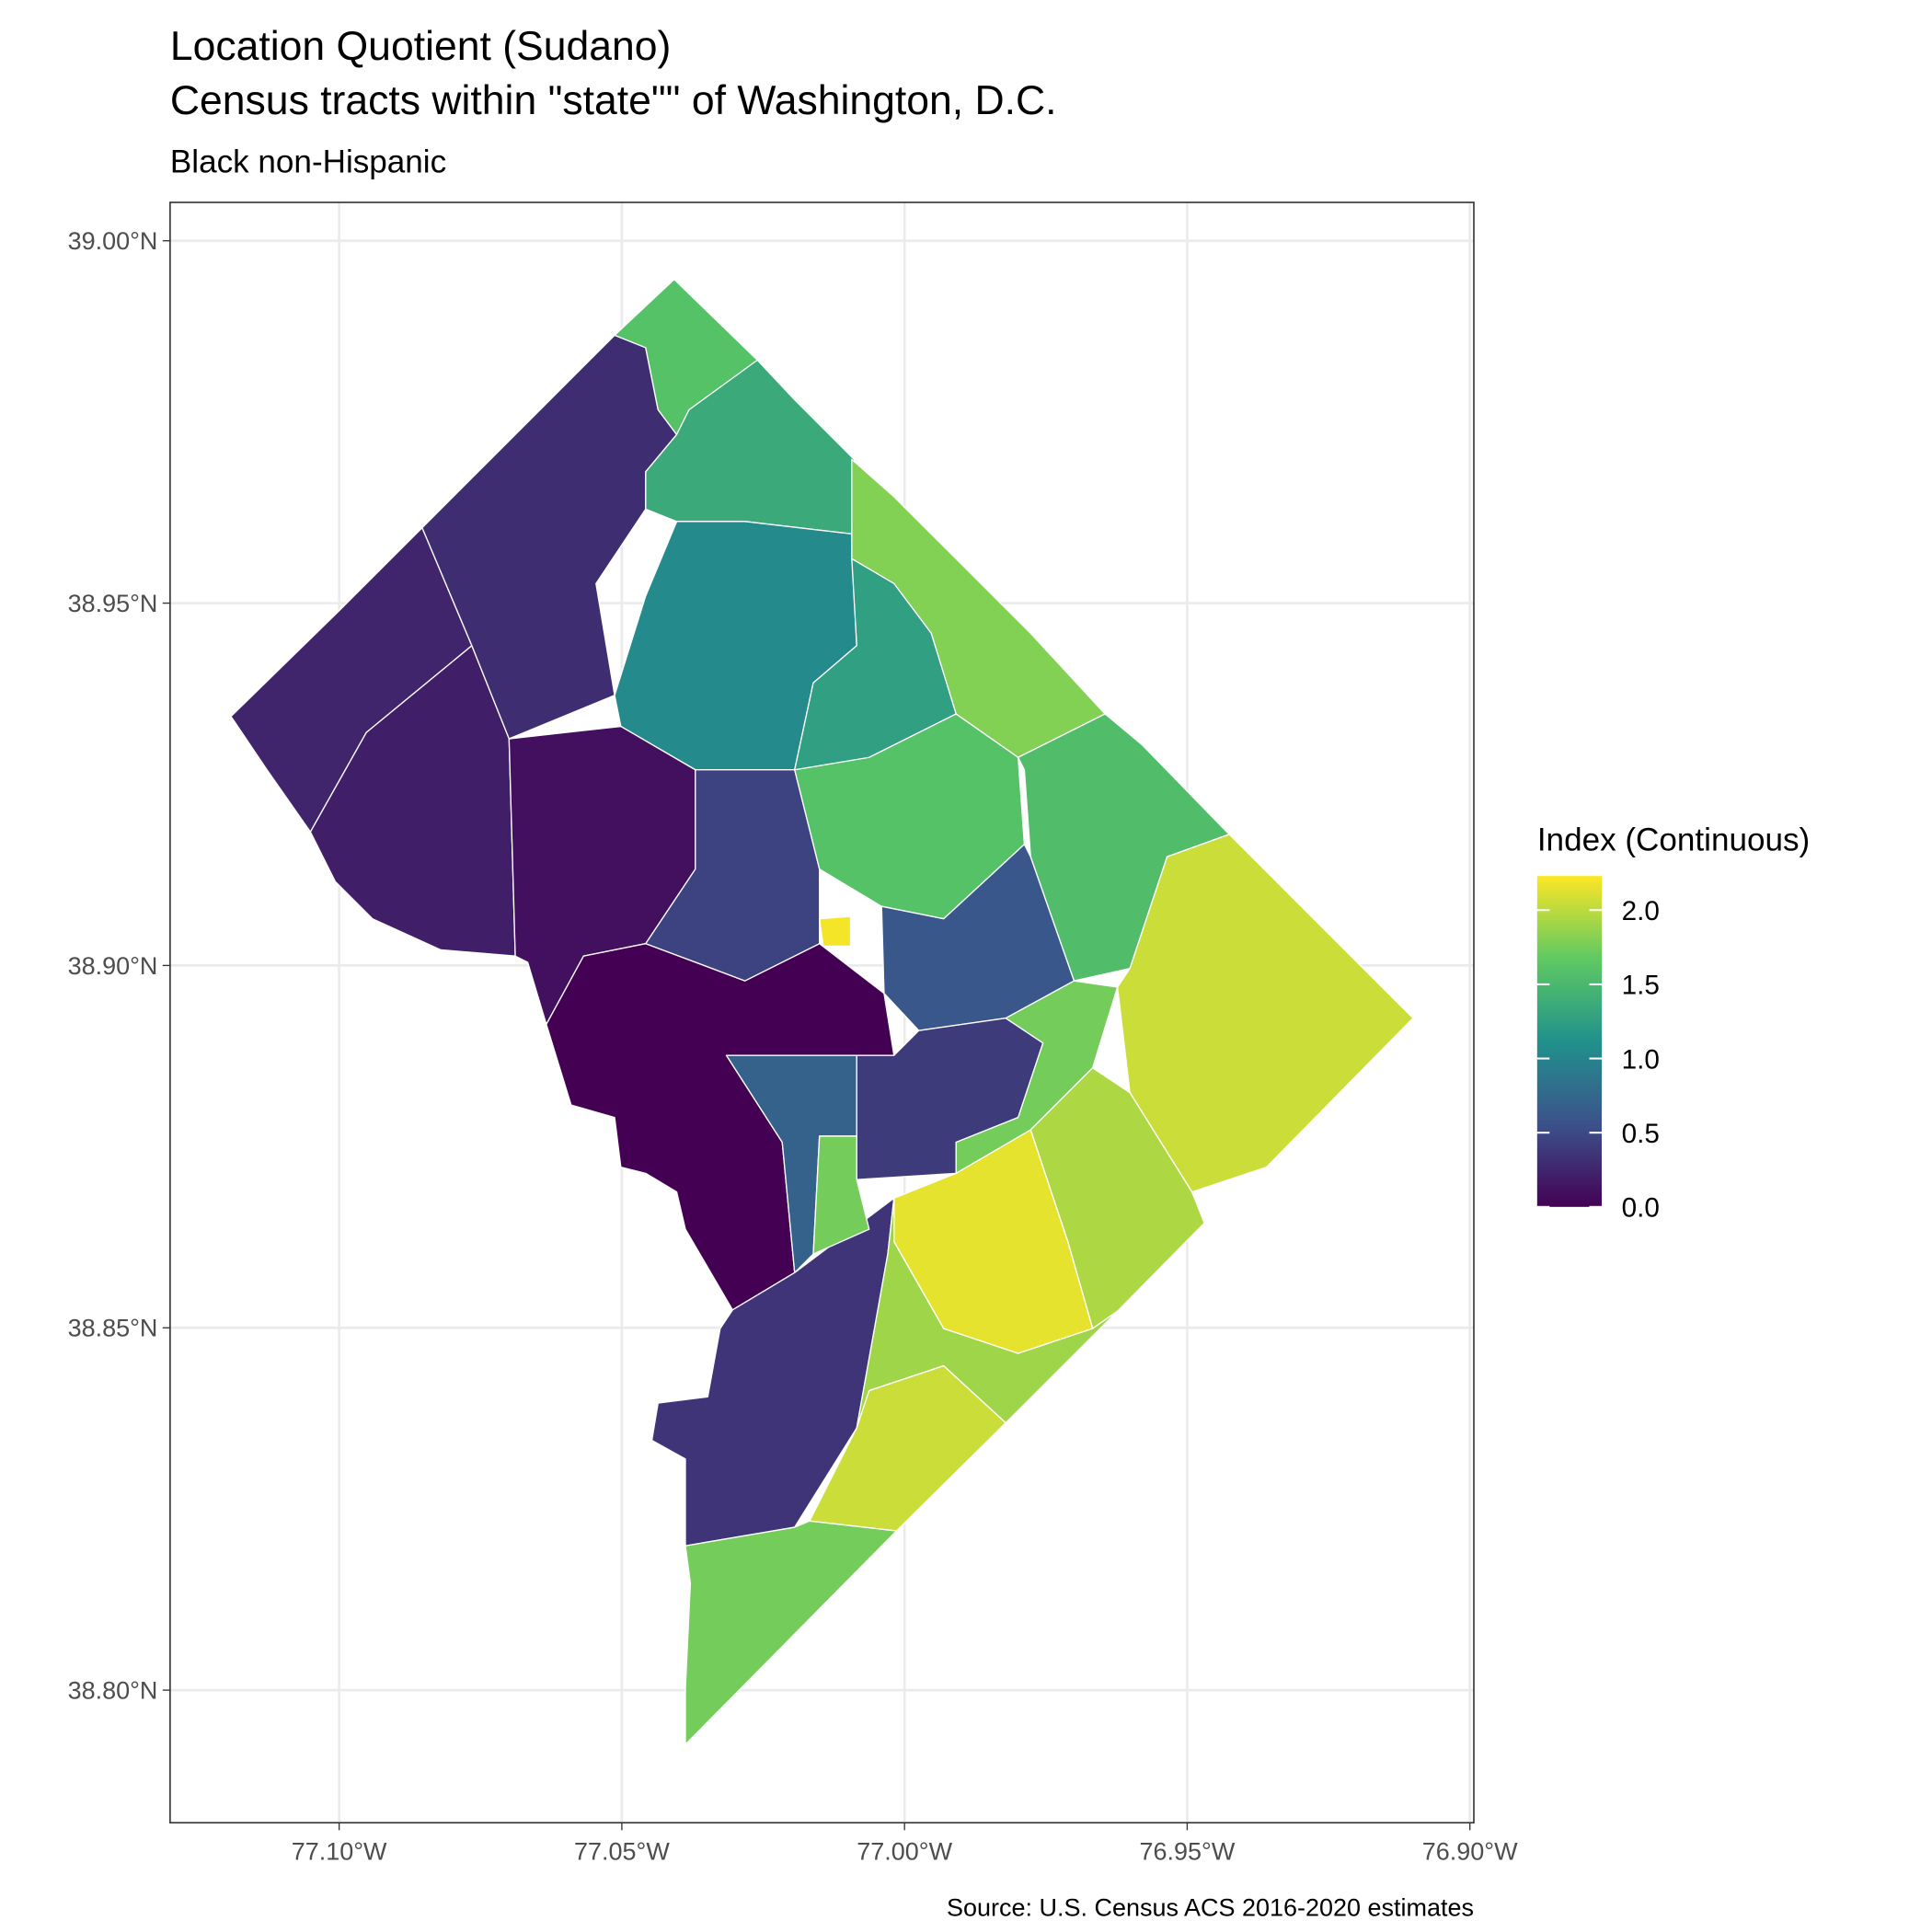  Describe the element at coordinates (1641, 1134) in the screenshot. I see `legend-label: 0.5` at that location.